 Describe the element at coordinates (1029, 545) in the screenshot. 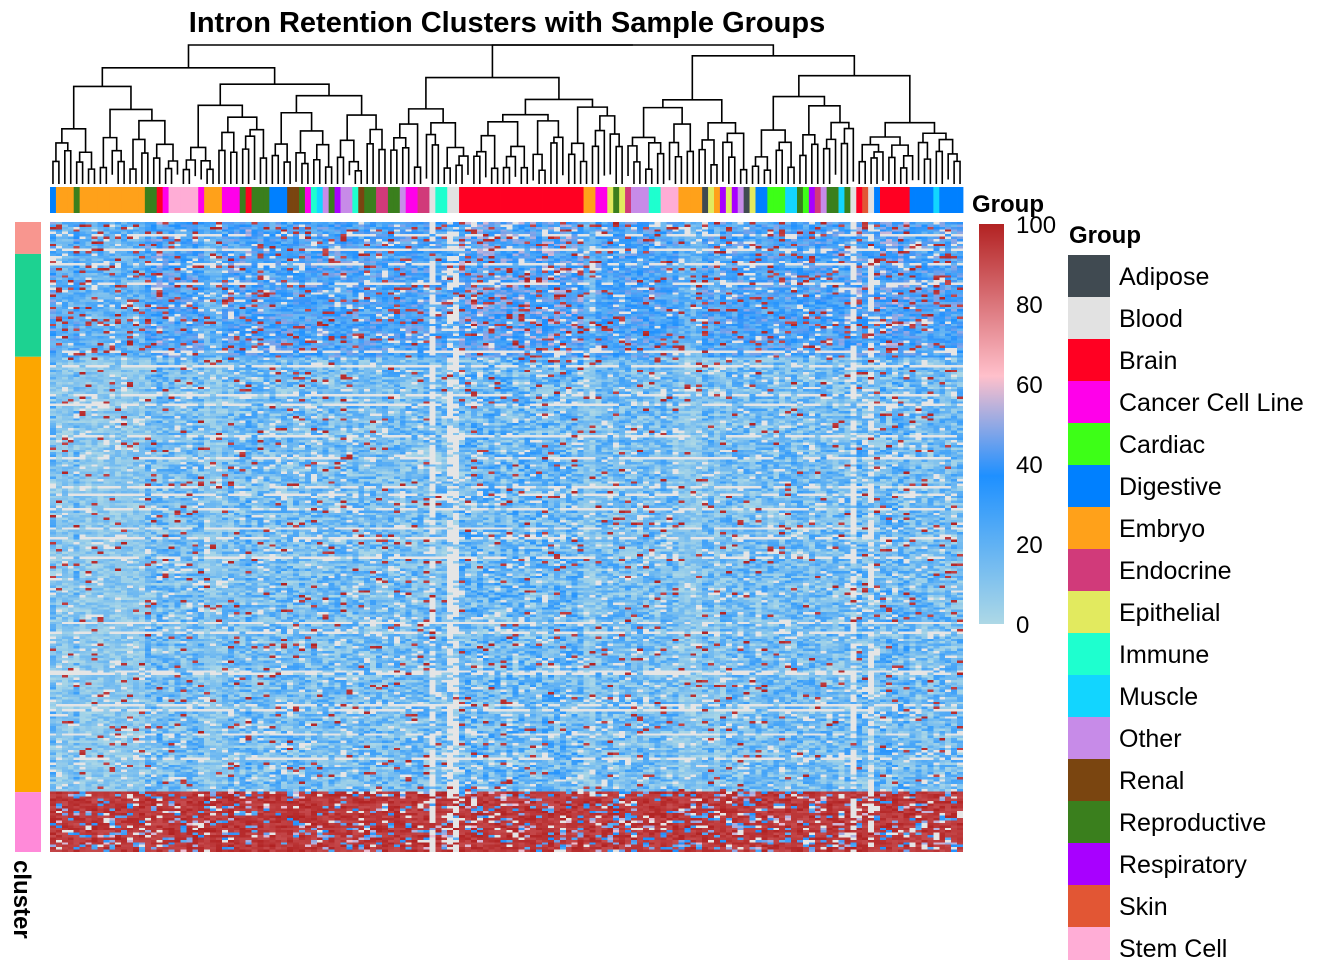

I see `colorbar-tick-label: 20` at that location.